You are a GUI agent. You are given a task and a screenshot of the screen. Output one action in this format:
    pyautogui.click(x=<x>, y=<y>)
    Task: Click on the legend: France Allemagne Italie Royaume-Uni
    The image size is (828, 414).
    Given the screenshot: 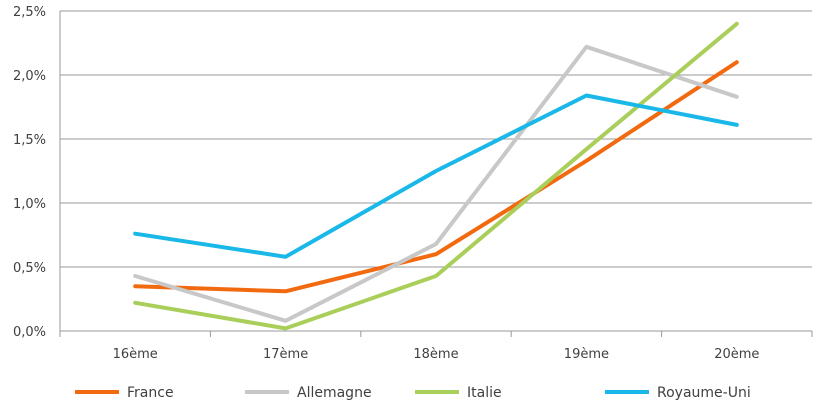 What is the action you would take?
    pyautogui.click(x=413, y=393)
    